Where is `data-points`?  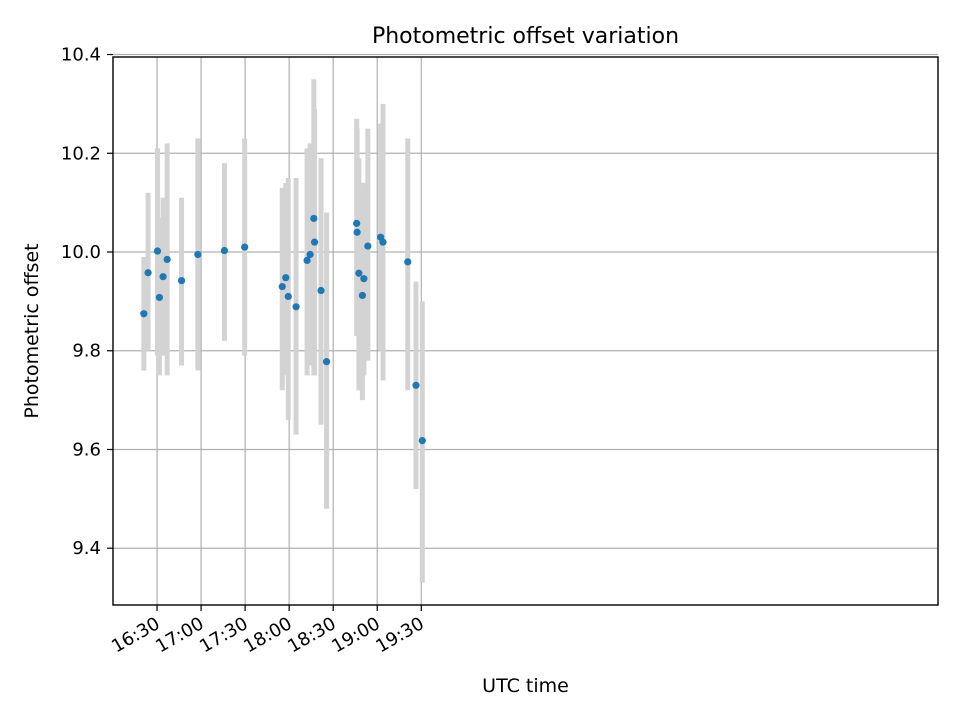 data-points is located at coordinates (283, 329).